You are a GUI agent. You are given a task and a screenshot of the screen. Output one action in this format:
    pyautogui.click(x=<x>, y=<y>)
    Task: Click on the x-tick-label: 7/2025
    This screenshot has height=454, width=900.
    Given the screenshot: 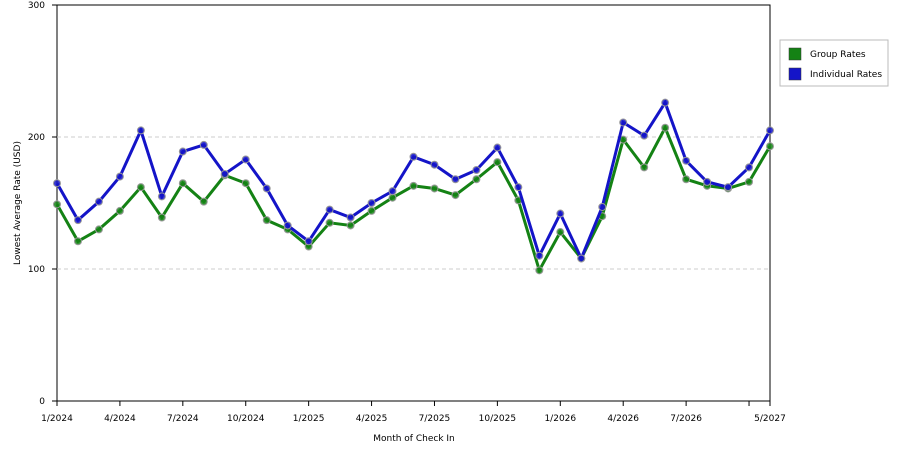 What is the action you would take?
    pyautogui.click(x=435, y=419)
    